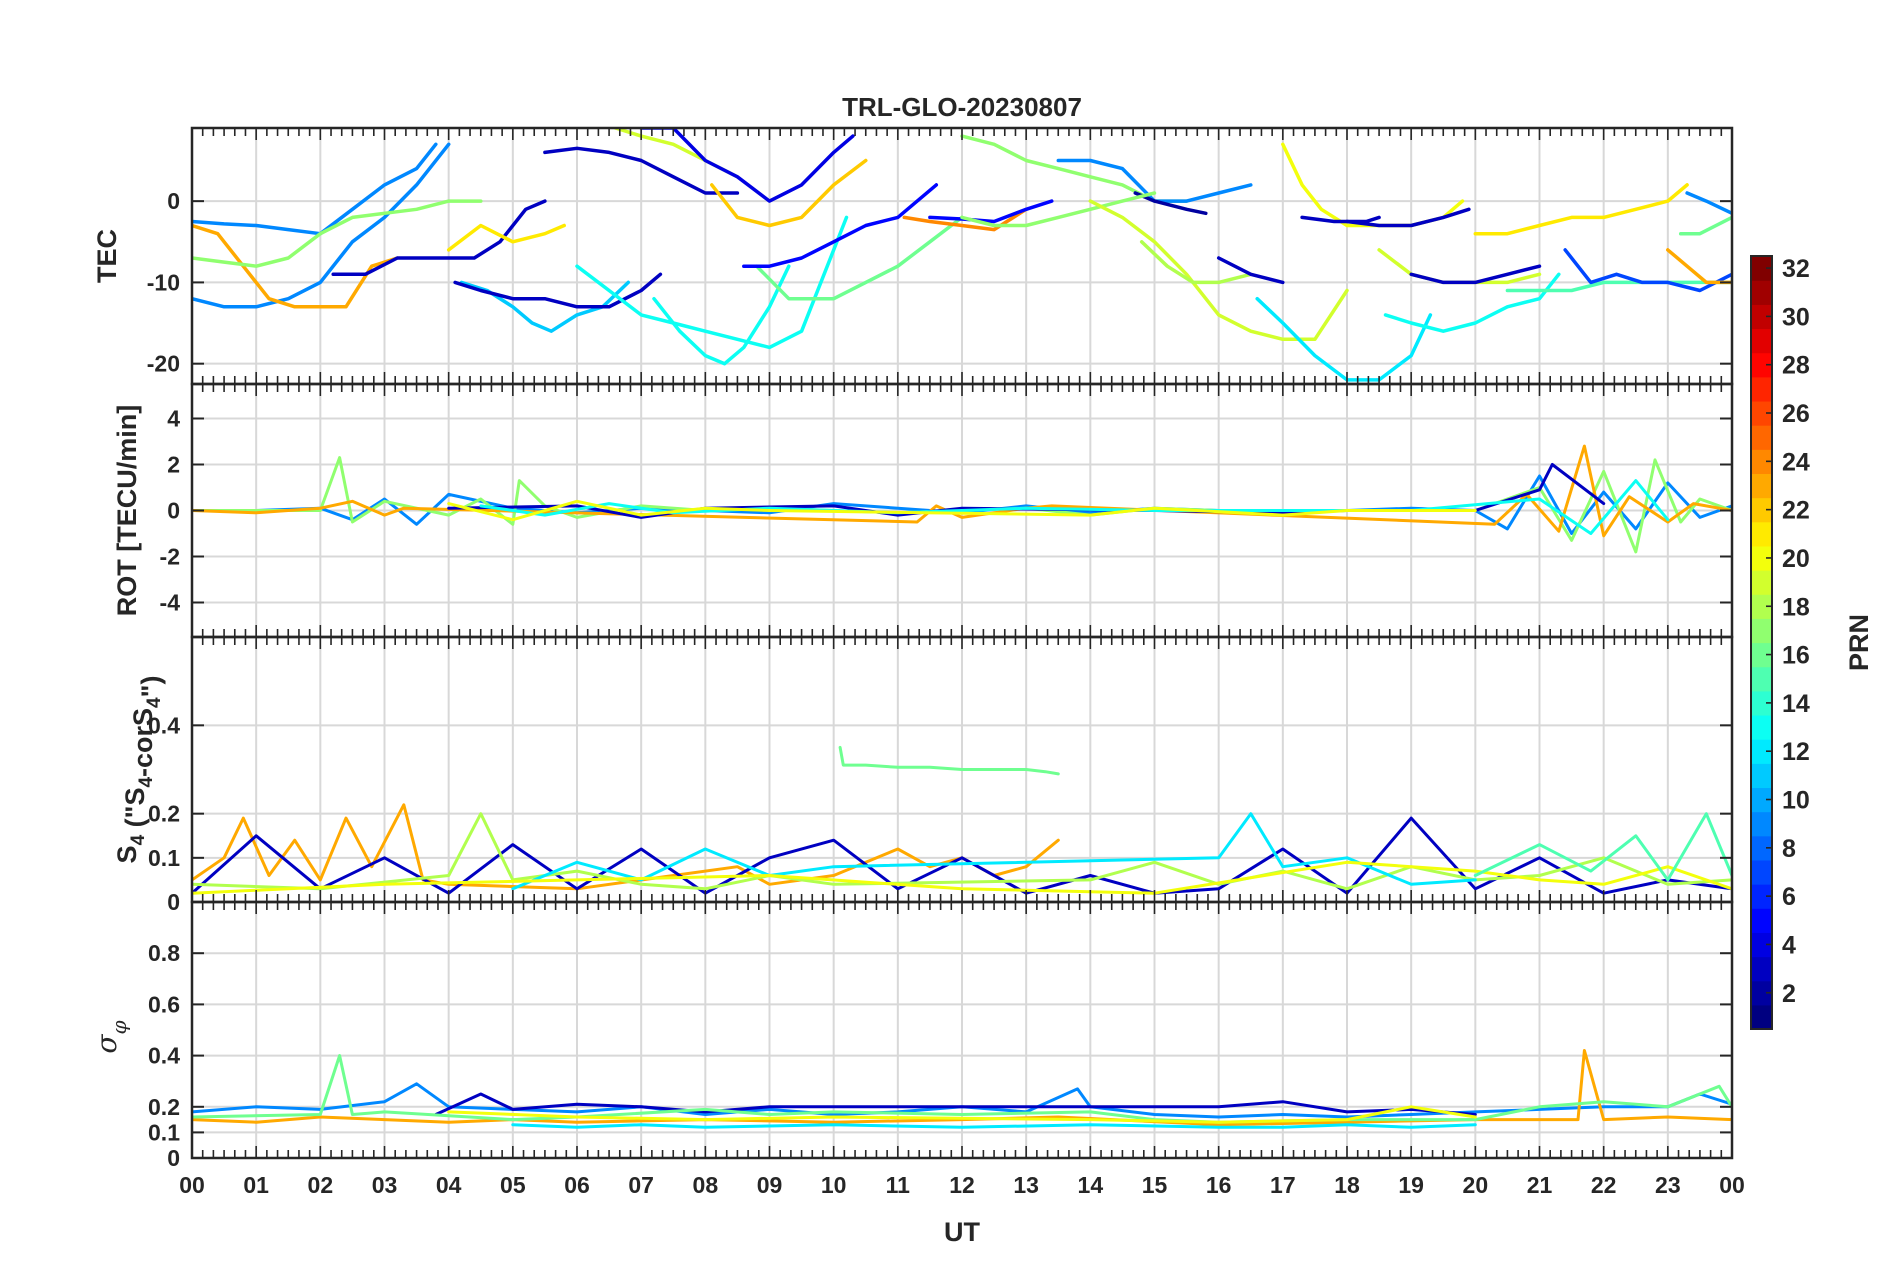 The width and height of the screenshot is (1902, 1272). What do you see at coordinates (173, 1158) in the screenshot?
I see `sigma-y-tick-label: 0` at bounding box center [173, 1158].